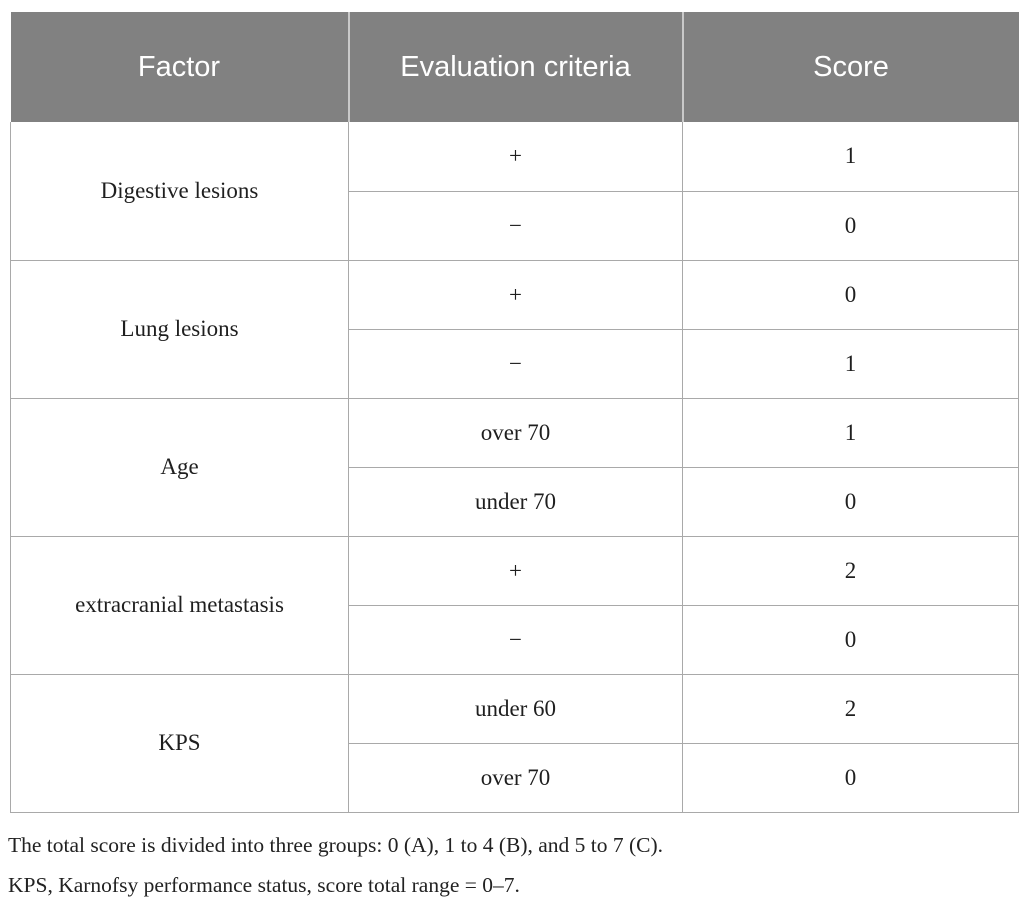  What do you see at coordinates (179, 467) in the screenshot?
I see `factor-cell-age: Age` at bounding box center [179, 467].